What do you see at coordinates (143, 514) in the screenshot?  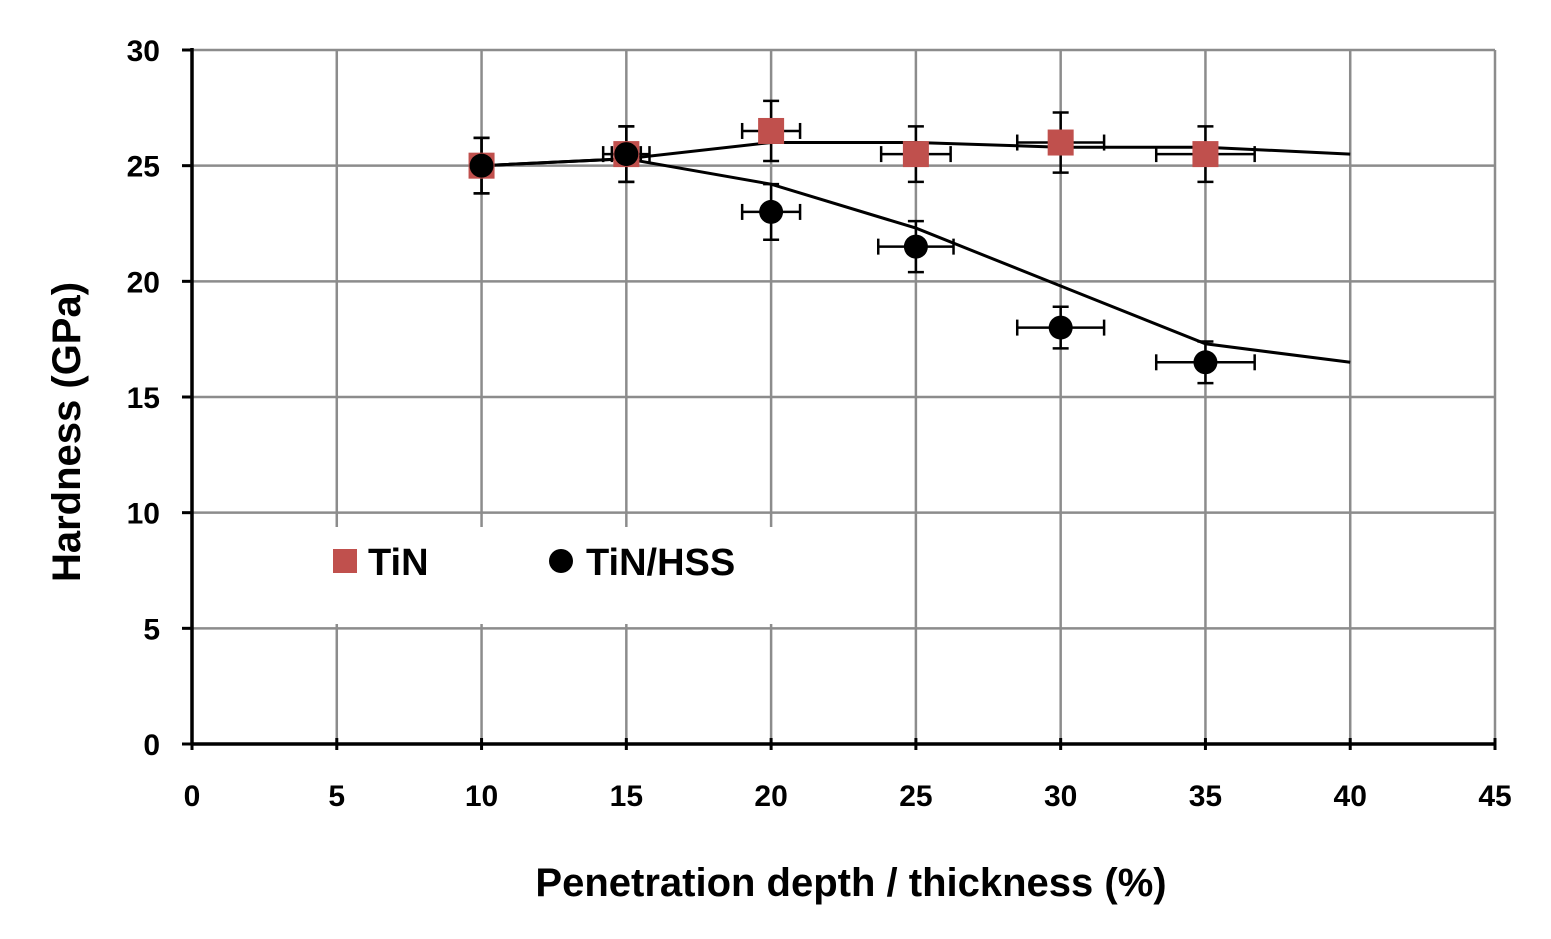 I see `y-tick-label-10: 10` at bounding box center [143, 514].